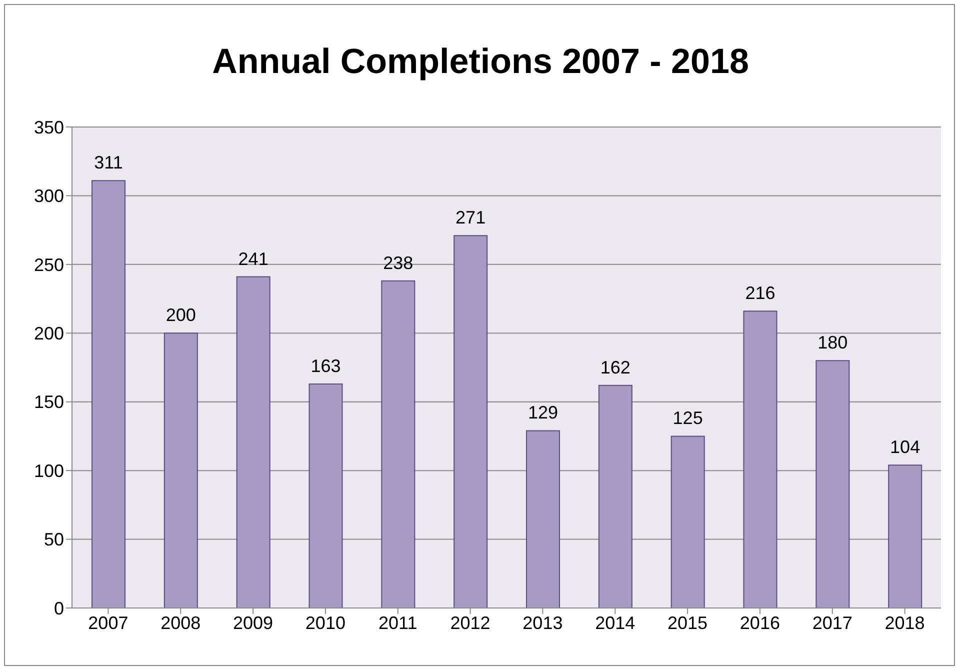  What do you see at coordinates (688, 622) in the screenshot?
I see `x-tick-label: 2015` at bounding box center [688, 622].